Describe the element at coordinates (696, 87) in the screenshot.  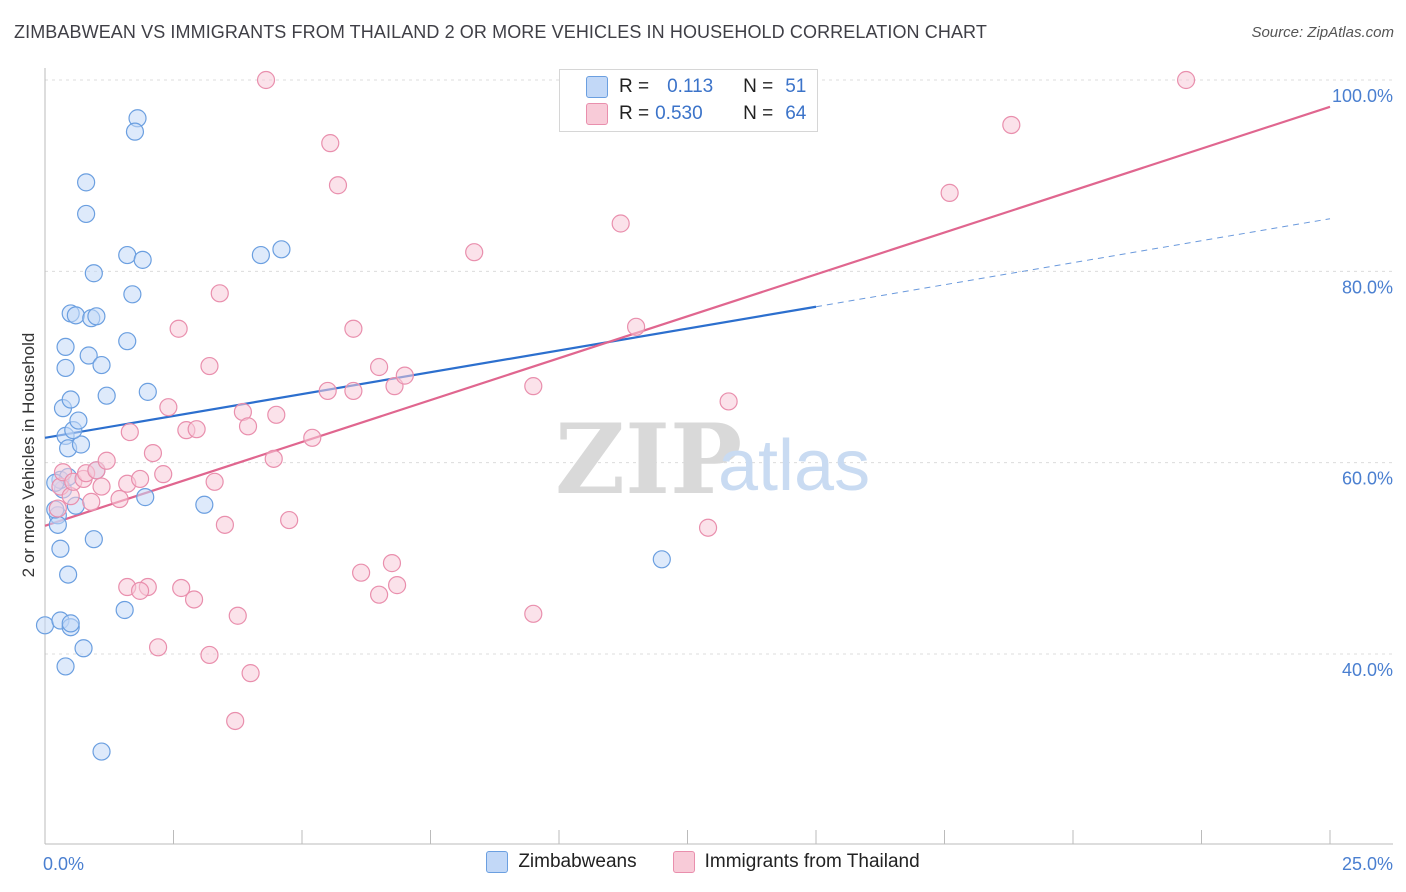
I see `legend-row-zimbabweans: R = 0.113 N = 51` at that location.